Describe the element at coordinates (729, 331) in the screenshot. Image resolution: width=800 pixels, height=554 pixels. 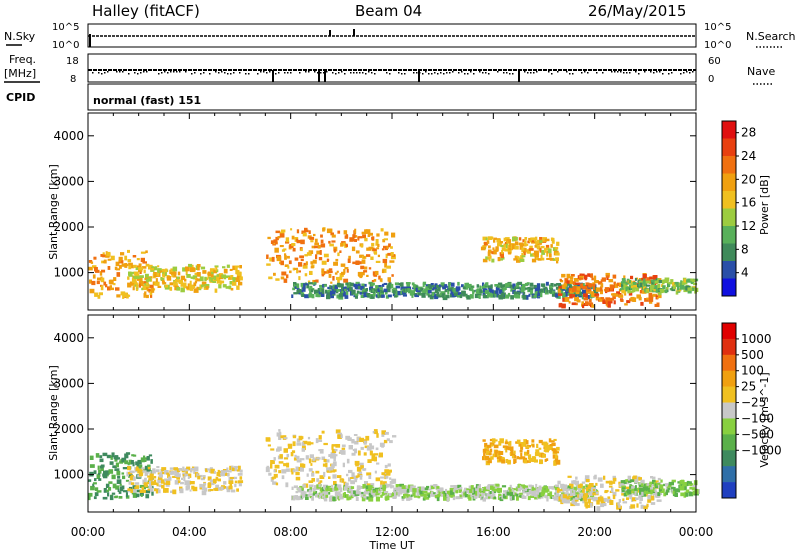
I see `colorbar-segment` at that location.